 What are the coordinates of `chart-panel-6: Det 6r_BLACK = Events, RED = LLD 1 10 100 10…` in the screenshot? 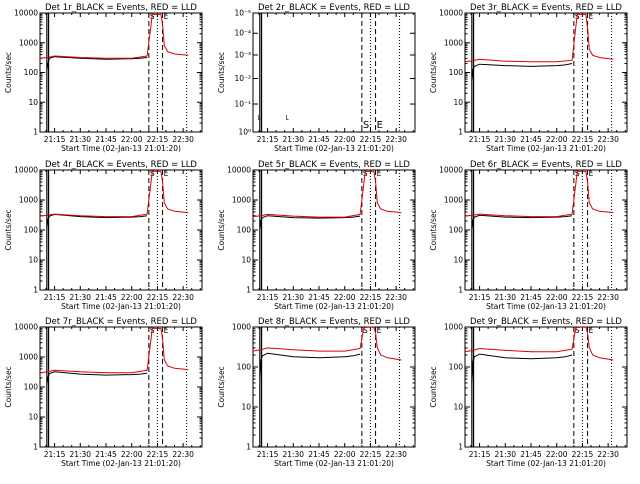 It's located at (528, 235).